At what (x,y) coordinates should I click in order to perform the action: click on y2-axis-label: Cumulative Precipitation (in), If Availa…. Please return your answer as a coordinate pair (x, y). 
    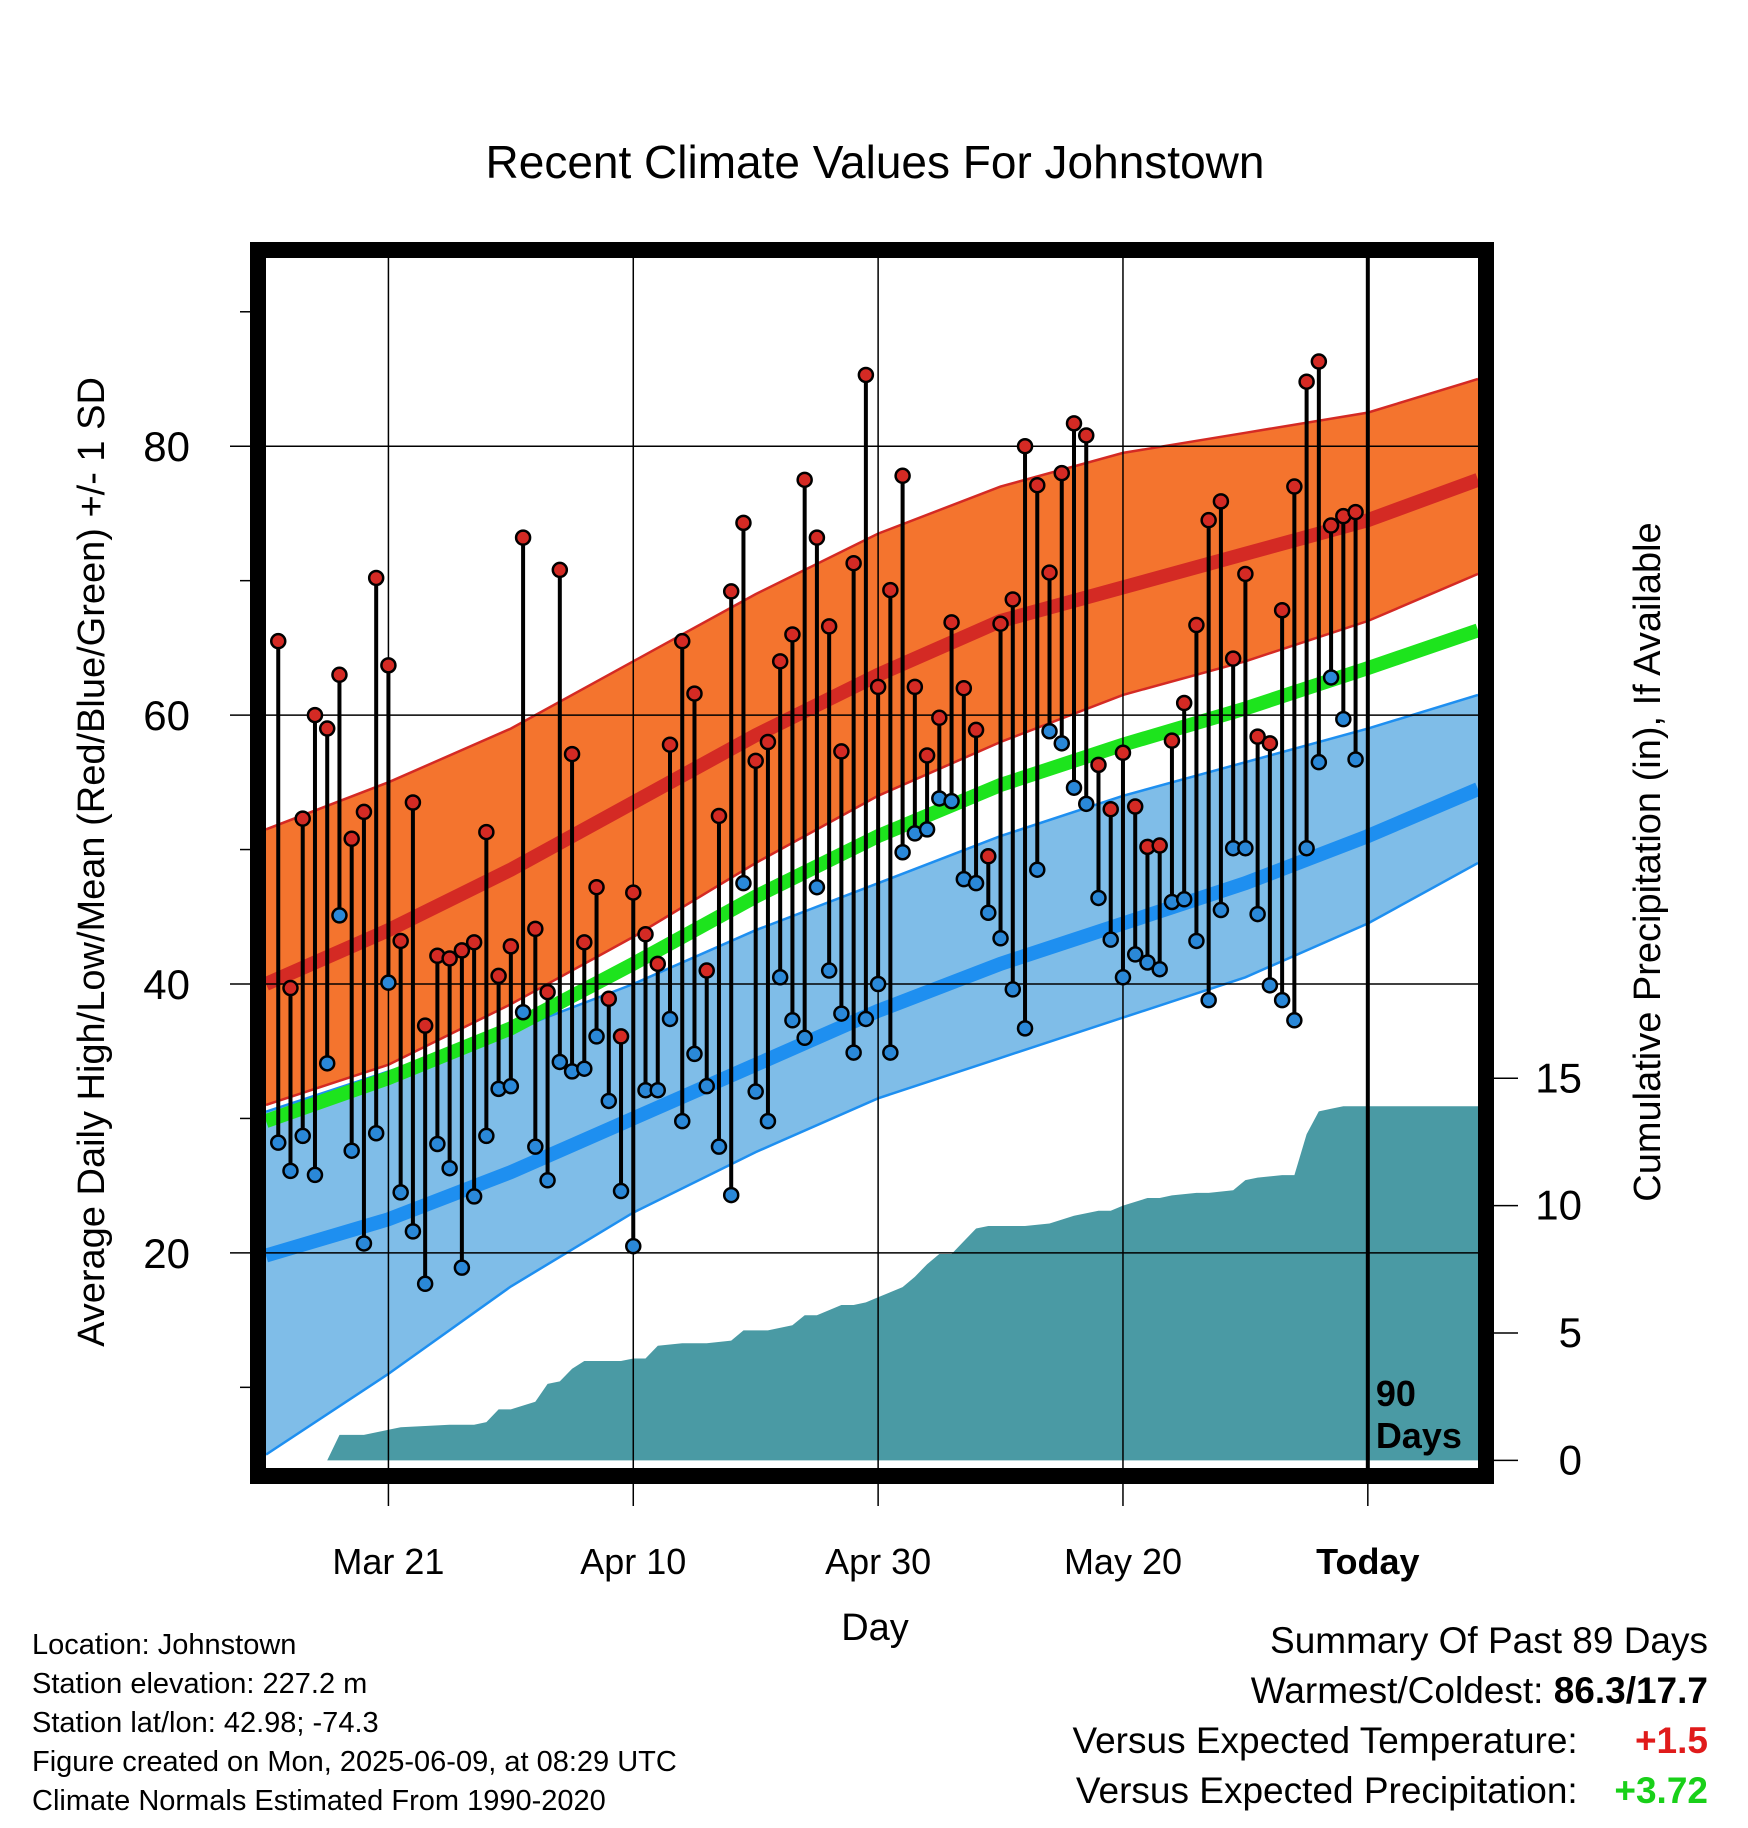
    Looking at the image, I should click on (1648, 861).